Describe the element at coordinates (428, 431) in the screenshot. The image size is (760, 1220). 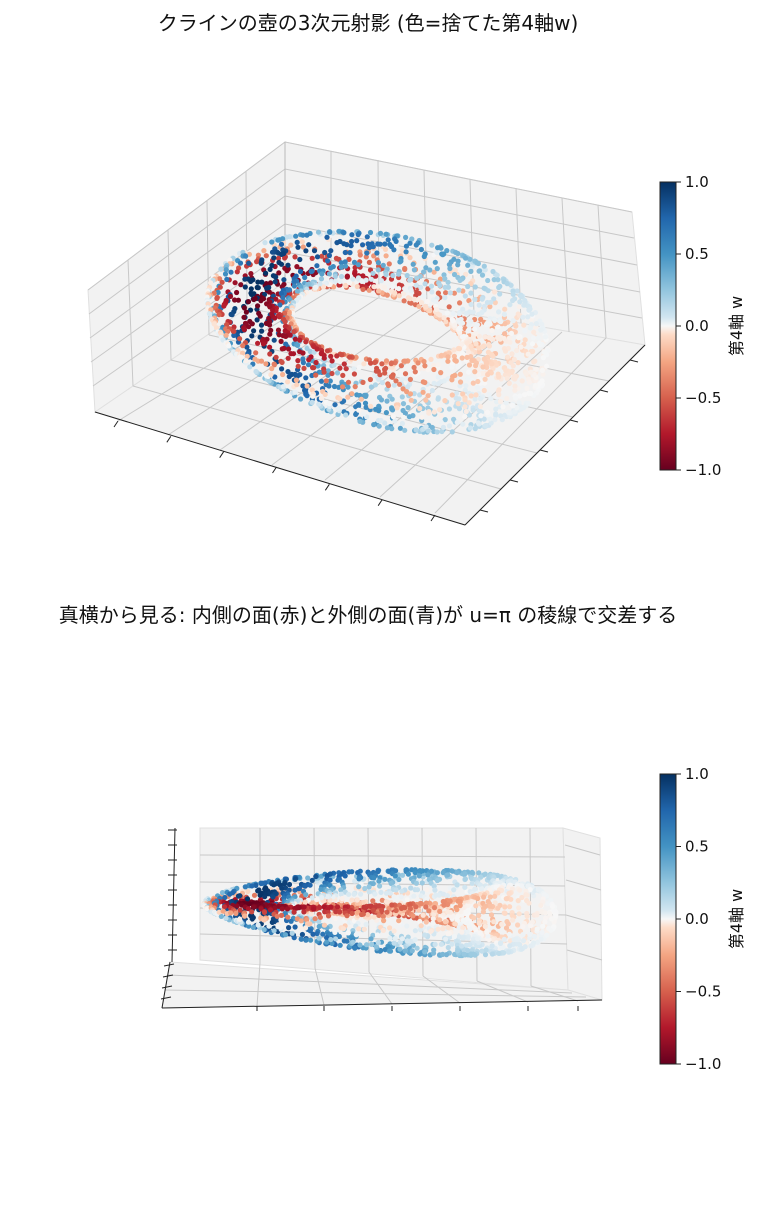
I see `scatter-point-0-1962` at that location.